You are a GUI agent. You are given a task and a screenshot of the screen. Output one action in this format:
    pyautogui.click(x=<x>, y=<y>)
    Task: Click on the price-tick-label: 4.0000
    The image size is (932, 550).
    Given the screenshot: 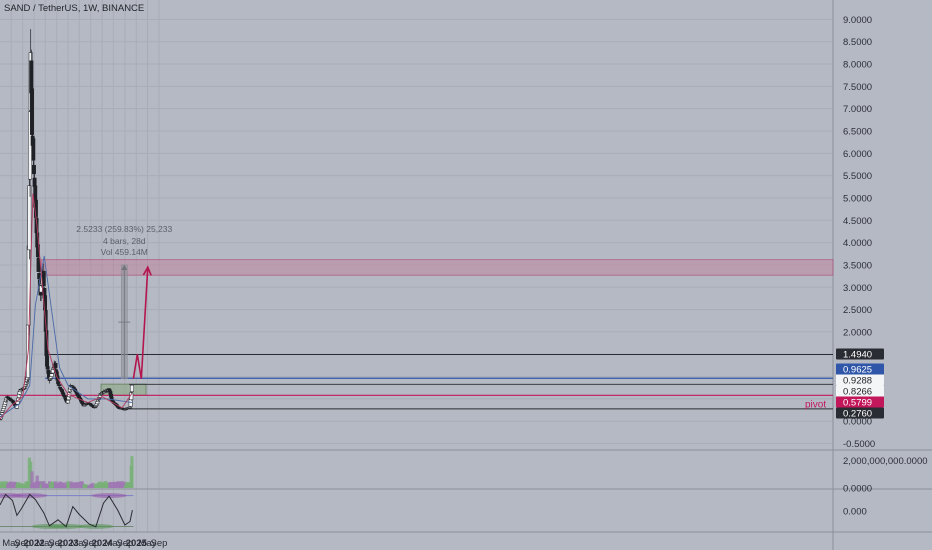 What is the action you would take?
    pyautogui.click(x=857, y=243)
    